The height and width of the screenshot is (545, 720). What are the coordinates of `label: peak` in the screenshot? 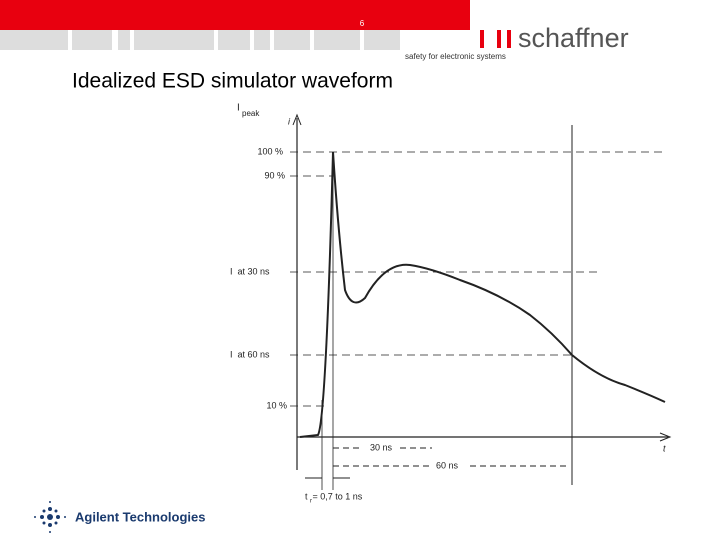 It's located at (251, 113).